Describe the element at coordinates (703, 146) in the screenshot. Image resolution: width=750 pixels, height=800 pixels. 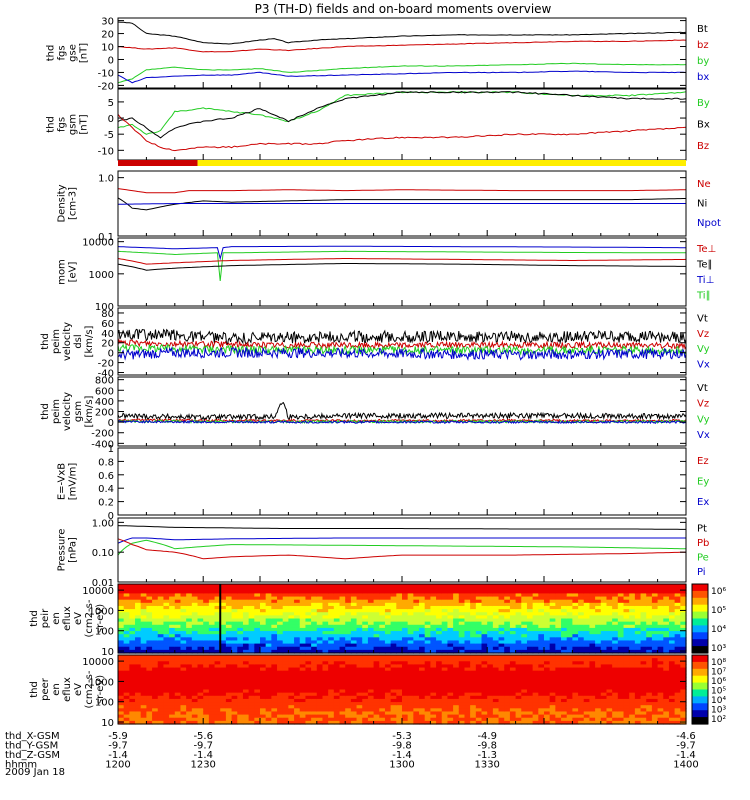
I see `legend-fgs-gsm-Bz: Bz` at that location.